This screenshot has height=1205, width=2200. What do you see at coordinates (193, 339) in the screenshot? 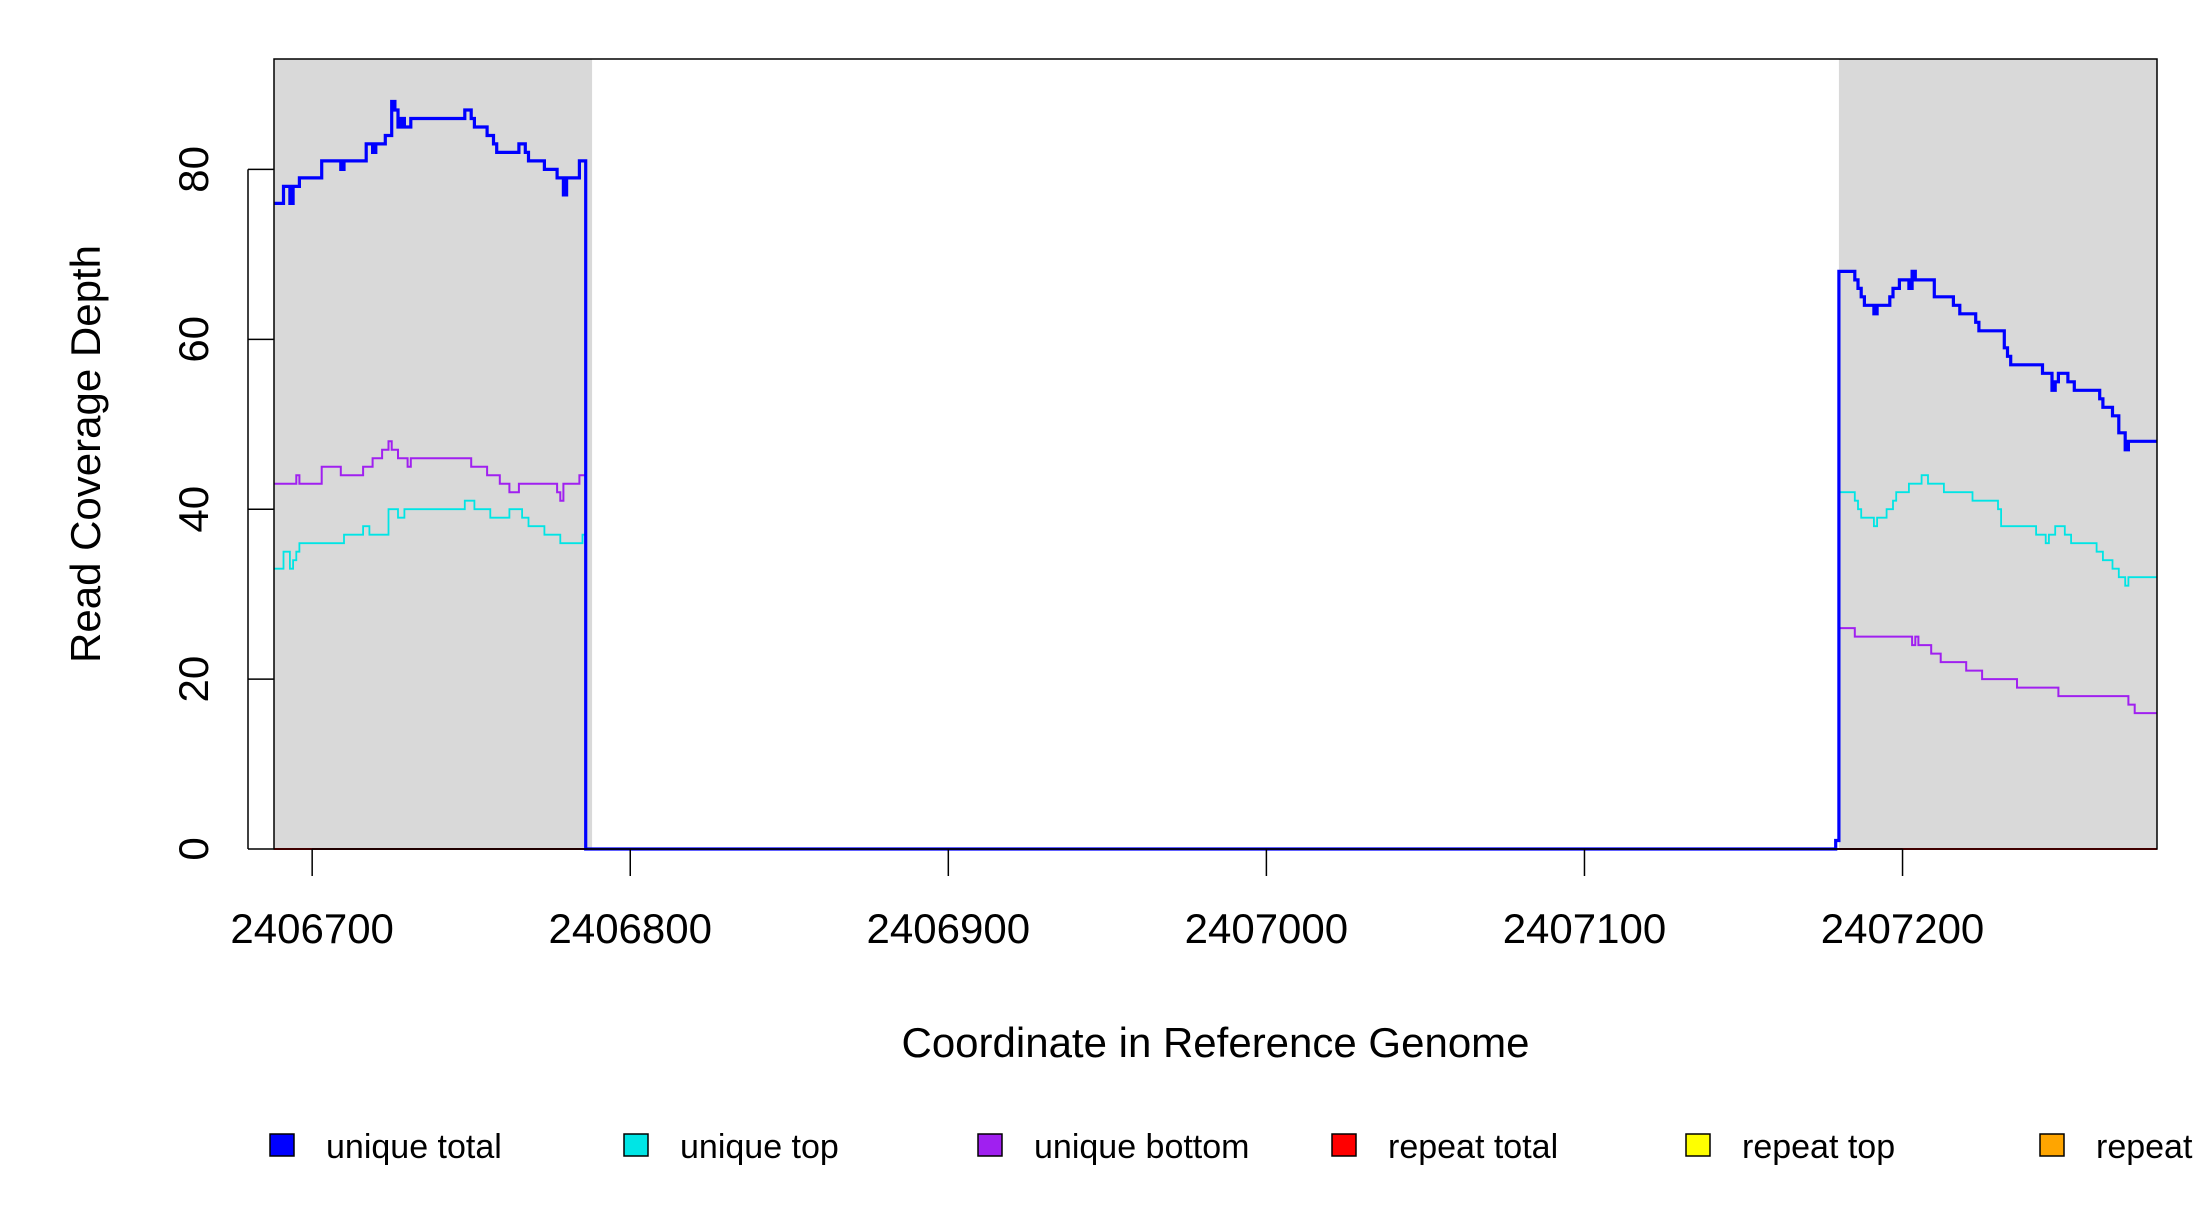
I see `y-tick-label: 60` at bounding box center [193, 339].